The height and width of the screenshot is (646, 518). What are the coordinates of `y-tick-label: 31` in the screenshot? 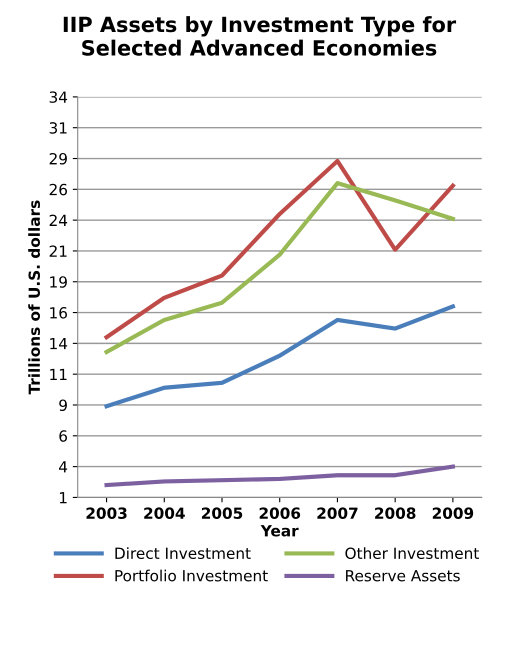 It's located at (58, 128).